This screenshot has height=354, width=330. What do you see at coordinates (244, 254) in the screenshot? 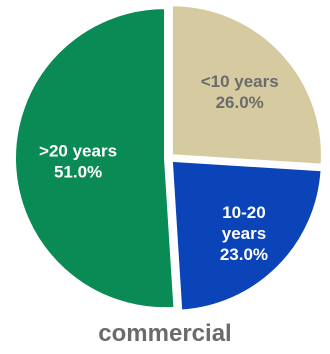
I see `slice-value-label: 23.0%` at bounding box center [244, 254].